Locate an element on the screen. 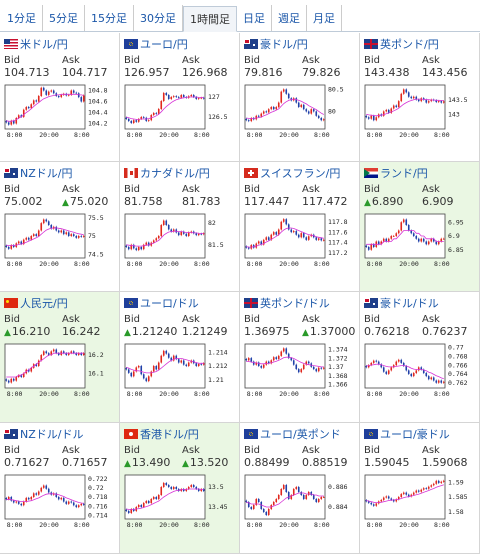 The height and width of the screenshot is (554, 480). pair-link: 人民元/円 is located at coordinates (36, 303).